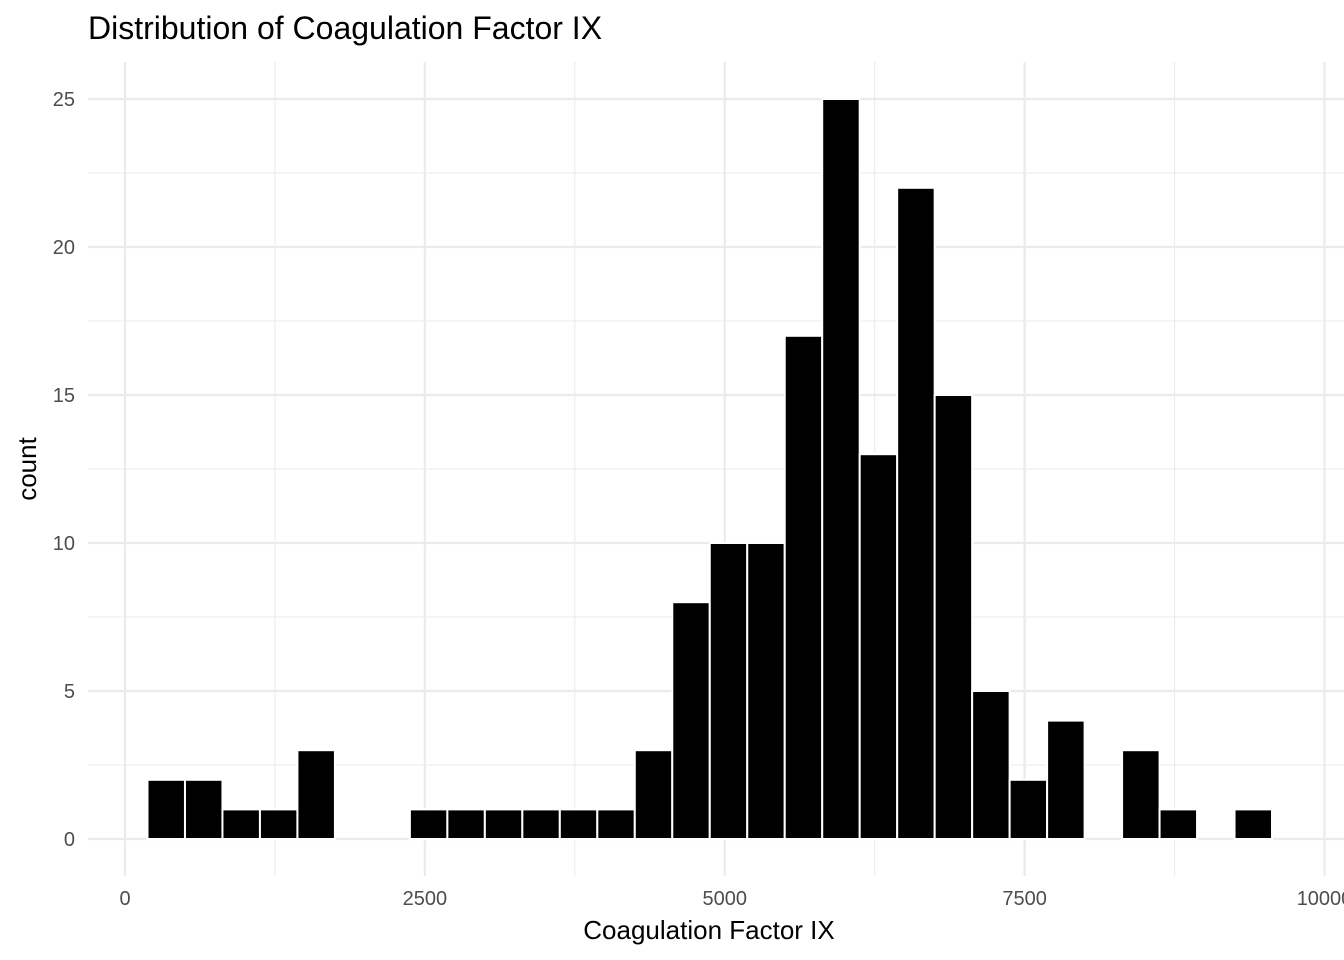 The height and width of the screenshot is (960, 1344). What do you see at coordinates (27, 468) in the screenshot?
I see `y-axis-title: count` at bounding box center [27, 468].